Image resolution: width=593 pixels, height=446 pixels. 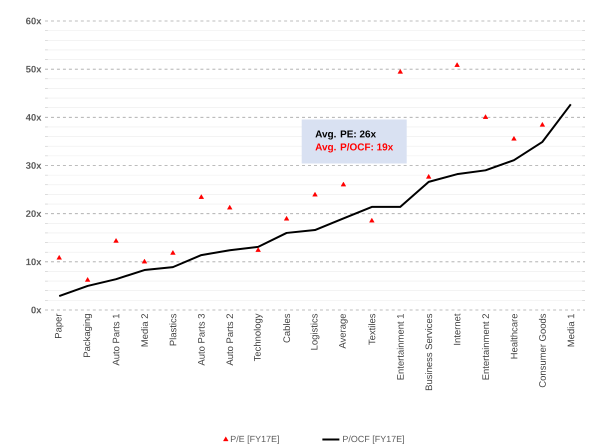 I want to click on y-tick-label: 10x, so click(x=34, y=262).